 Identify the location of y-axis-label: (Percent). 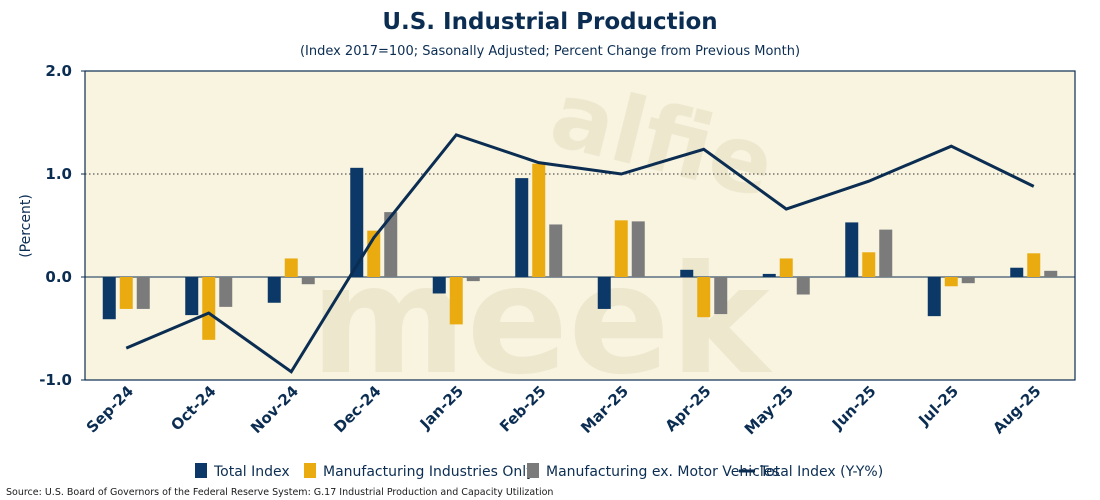
(26, 226).